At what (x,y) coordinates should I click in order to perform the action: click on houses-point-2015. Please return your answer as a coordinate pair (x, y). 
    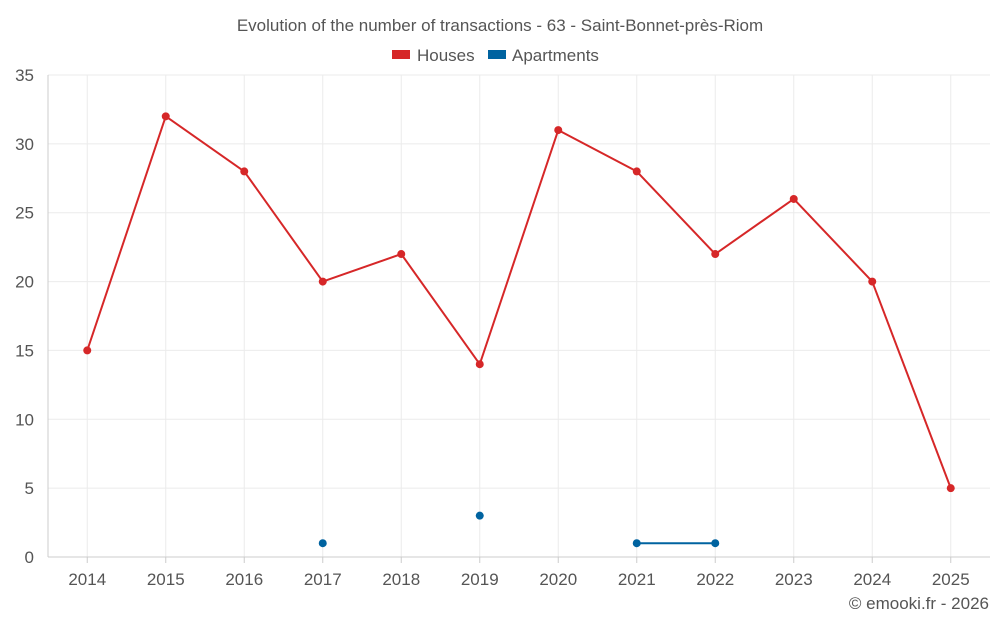
    Looking at the image, I should click on (165, 116).